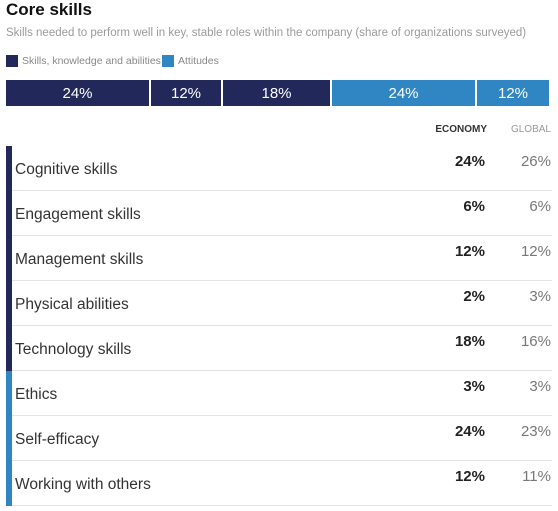  I want to click on legend-swatch-skills, so click(12, 61).